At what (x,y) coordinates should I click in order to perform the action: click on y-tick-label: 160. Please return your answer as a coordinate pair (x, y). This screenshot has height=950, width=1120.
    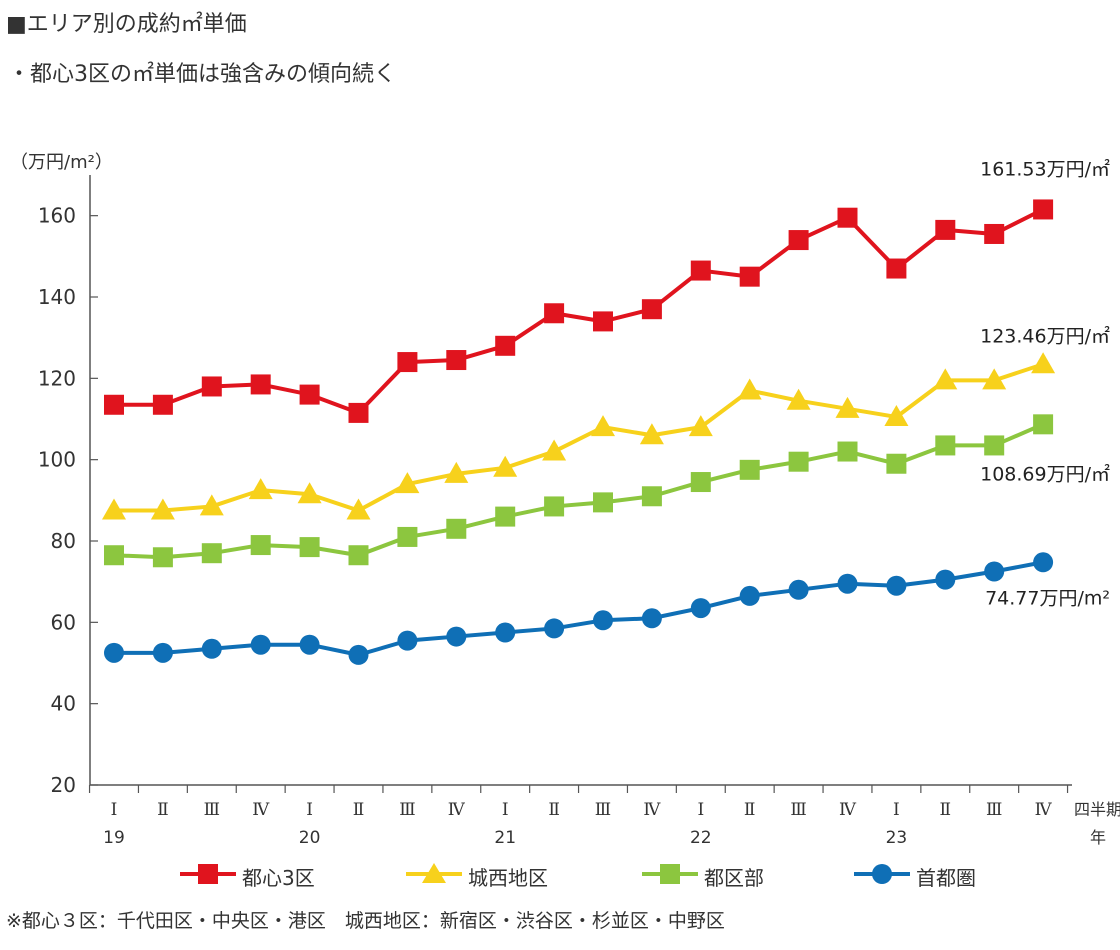
    Looking at the image, I should click on (57, 216).